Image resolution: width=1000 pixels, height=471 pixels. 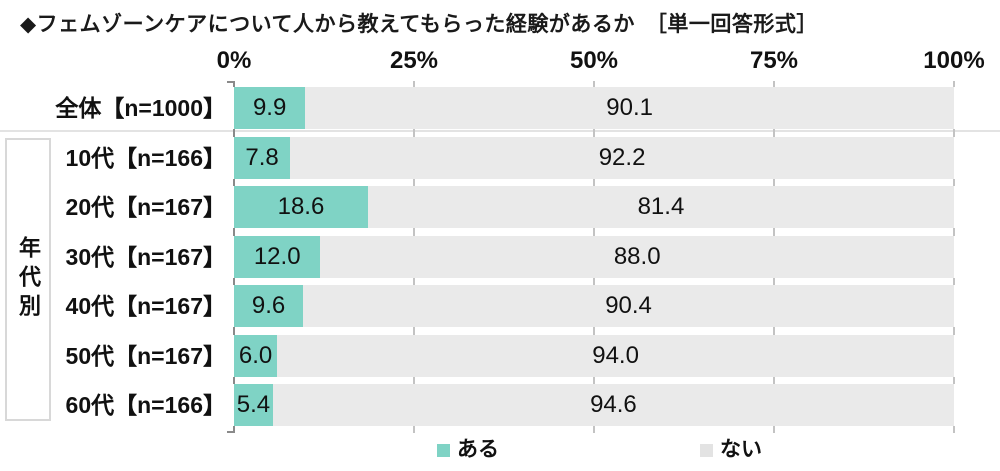 I want to click on value-label: 7.8, so click(x=262, y=157).